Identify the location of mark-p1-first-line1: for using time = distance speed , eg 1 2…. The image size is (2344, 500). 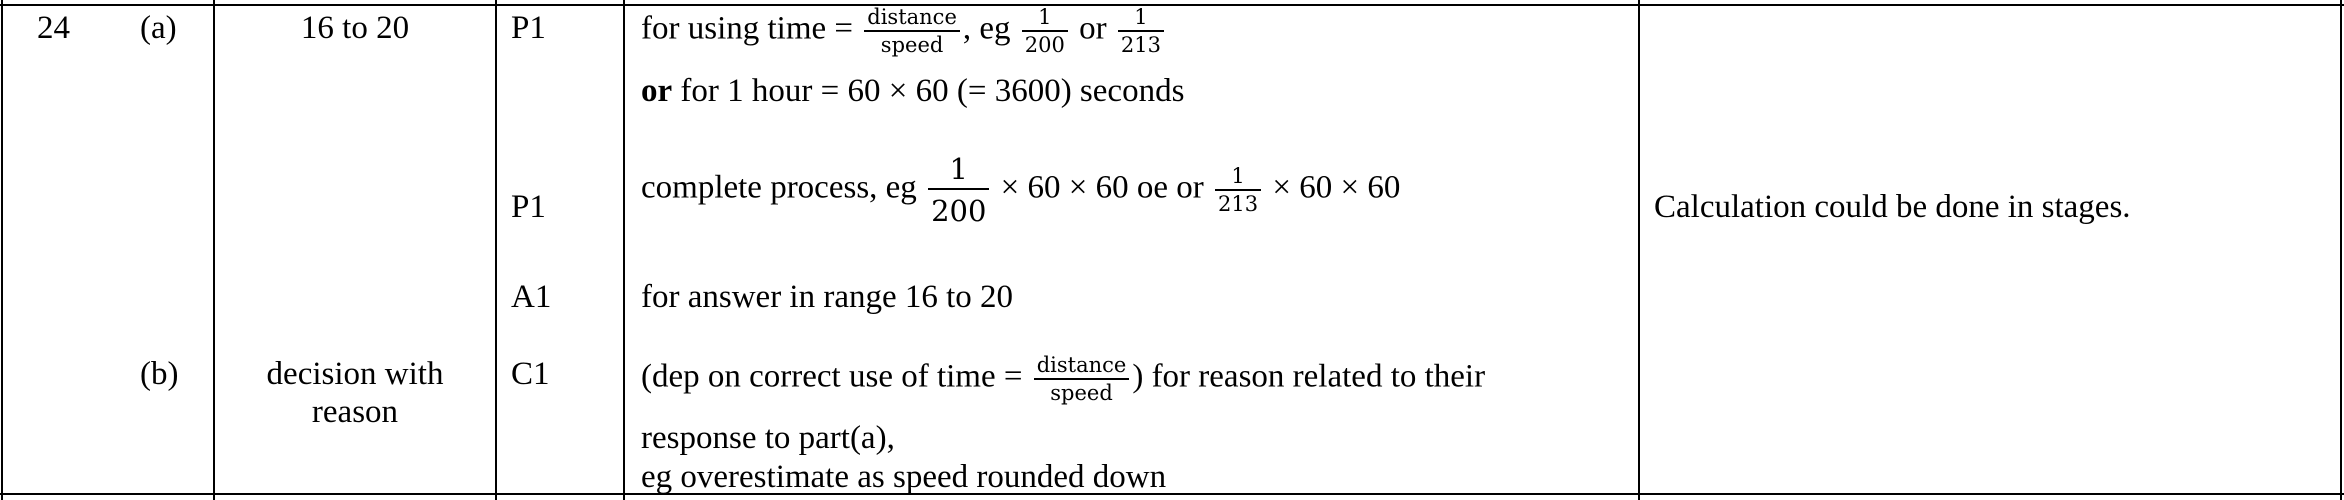
(904, 31).